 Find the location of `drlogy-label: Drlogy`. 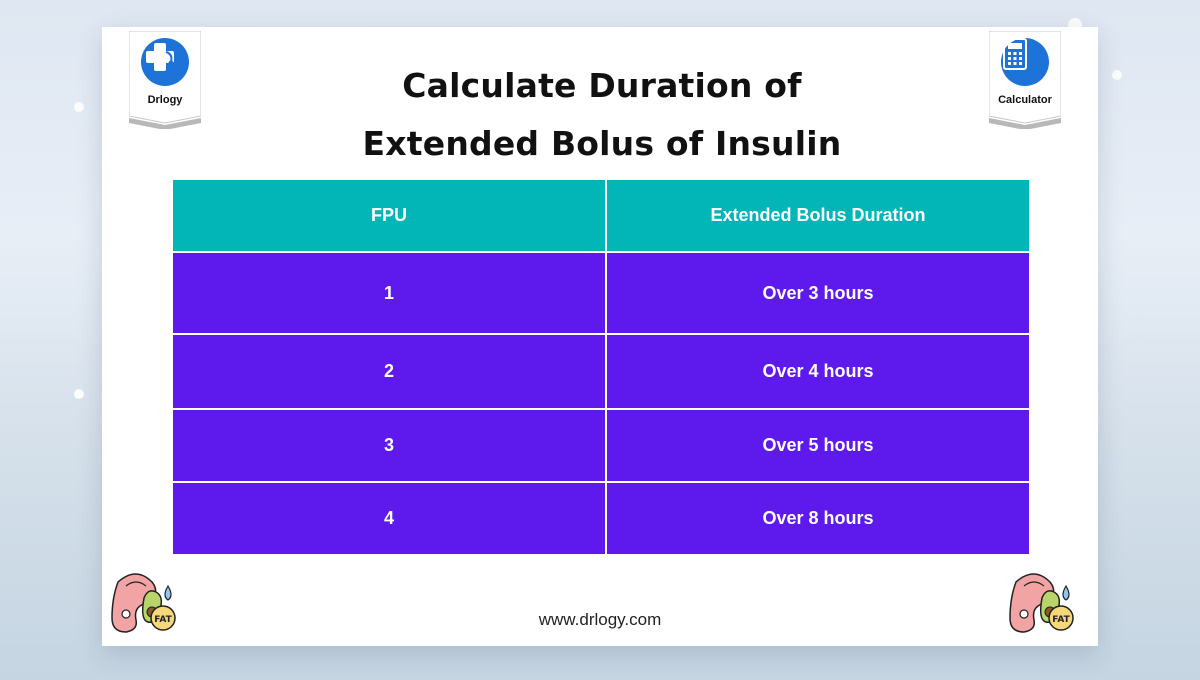

drlogy-label: Drlogy is located at coordinates (165, 100).